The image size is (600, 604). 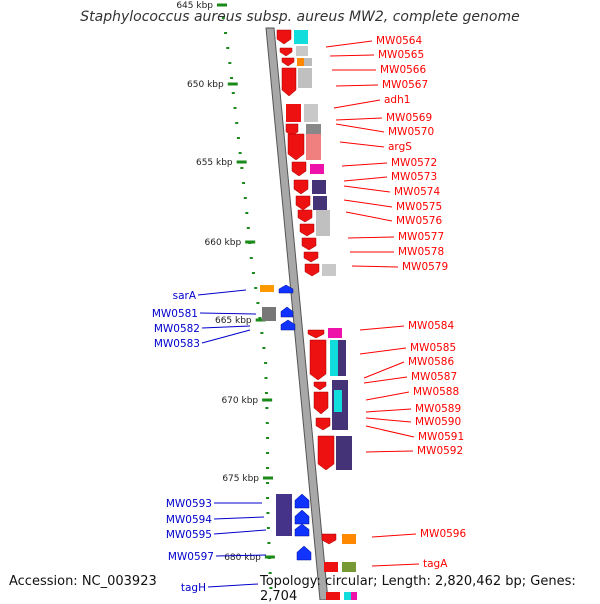 I want to click on scale-tick-label: 650 kbp, so click(x=205, y=85).